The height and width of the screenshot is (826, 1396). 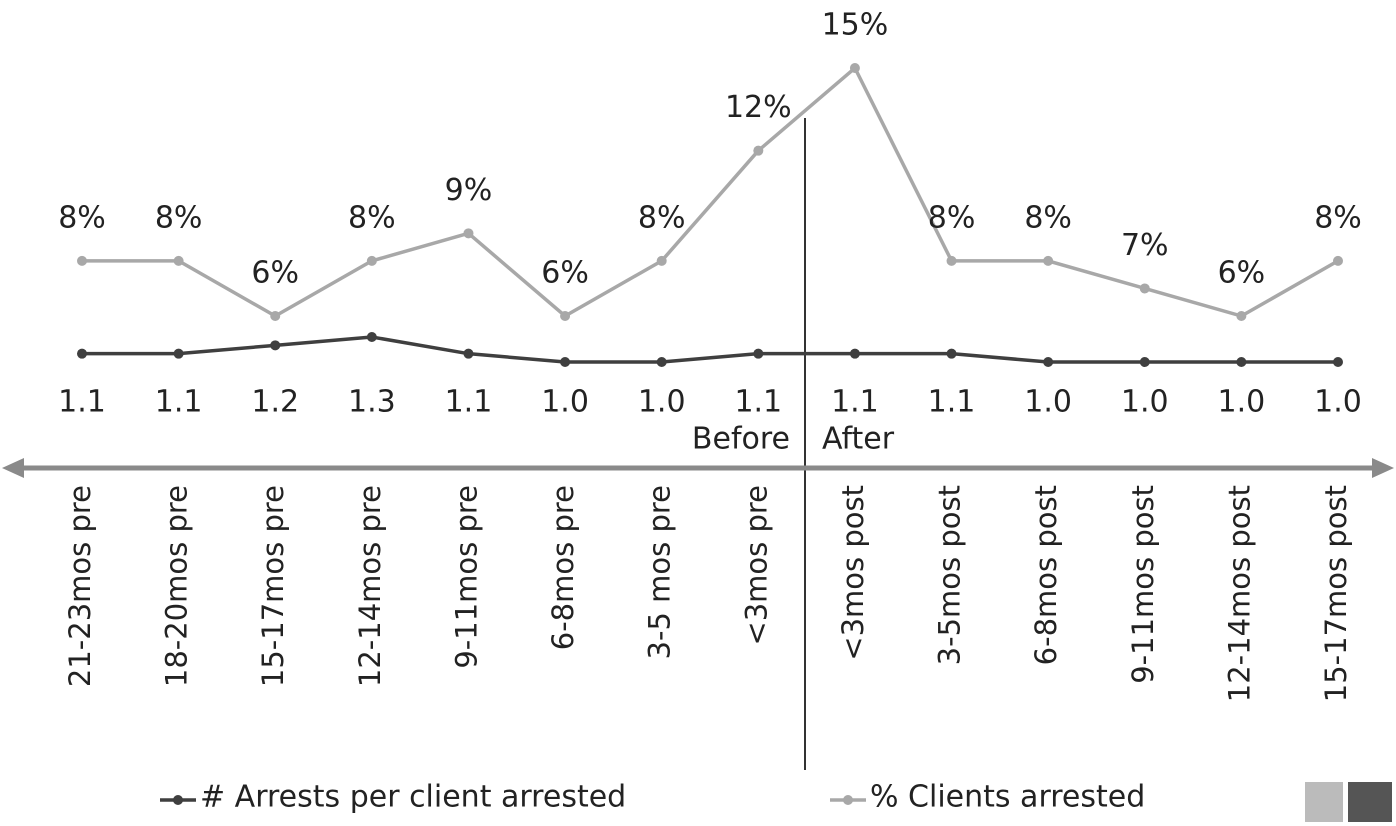 I want to click on before-label: Before, so click(x=741, y=439).